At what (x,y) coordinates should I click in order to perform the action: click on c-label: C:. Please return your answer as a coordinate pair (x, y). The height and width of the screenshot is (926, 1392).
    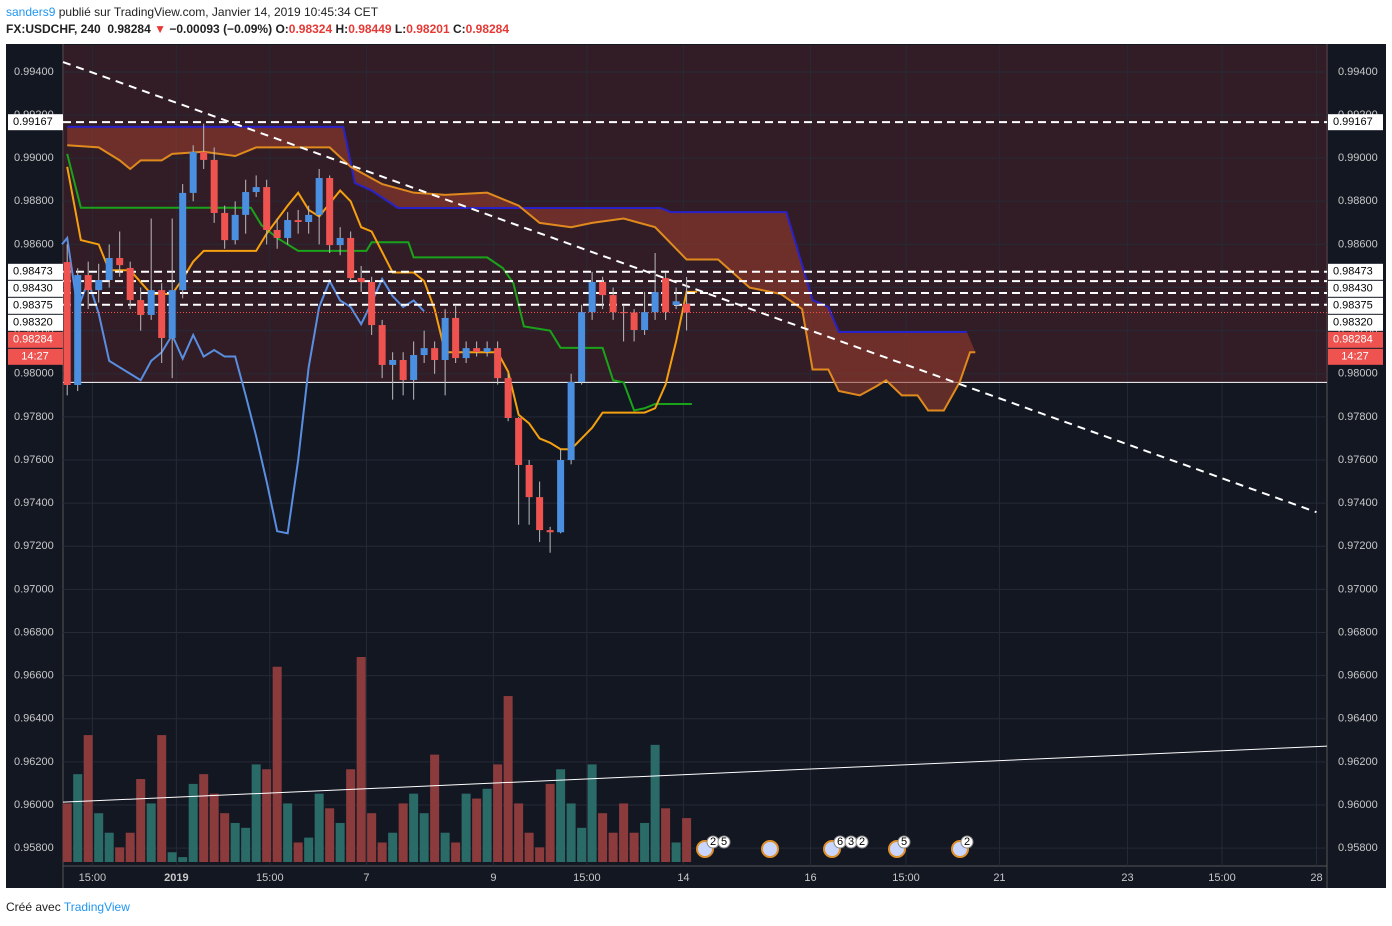
    Looking at the image, I should click on (459, 29).